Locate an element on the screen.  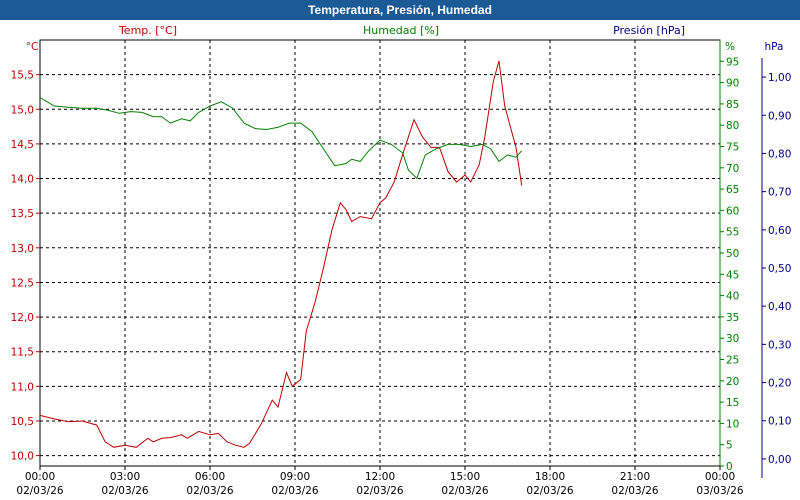
humidity-tick-label: 55 is located at coordinates (732, 233).